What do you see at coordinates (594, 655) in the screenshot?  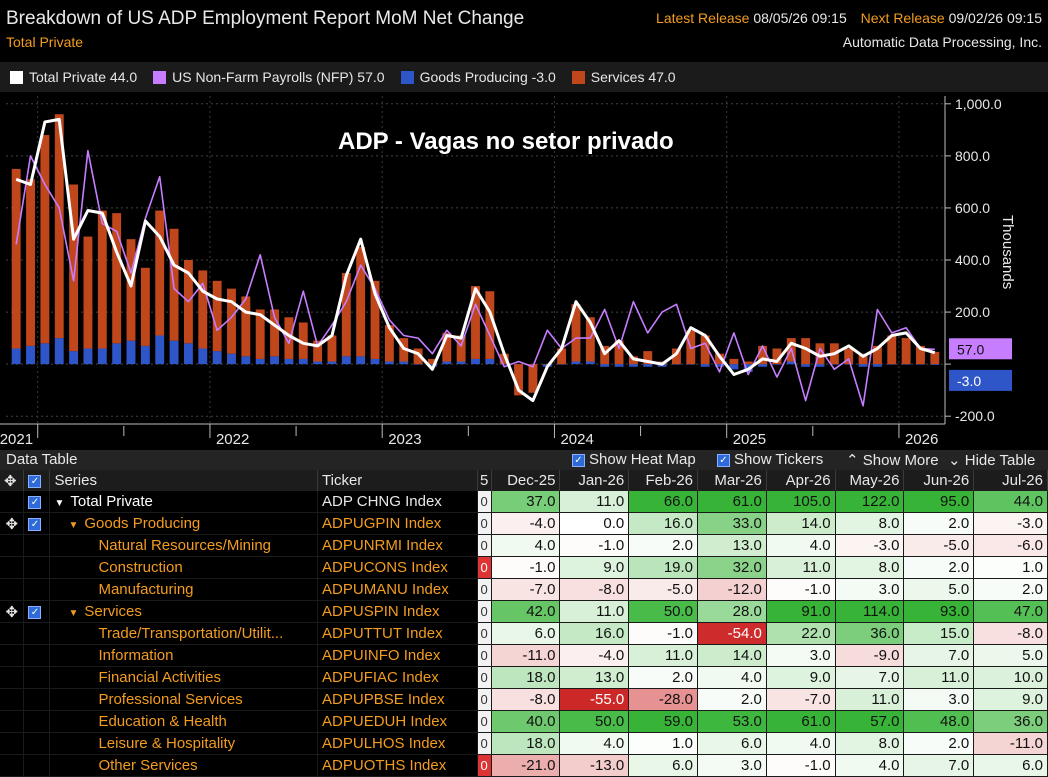 I see `value-cell: -4.0` at bounding box center [594, 655].